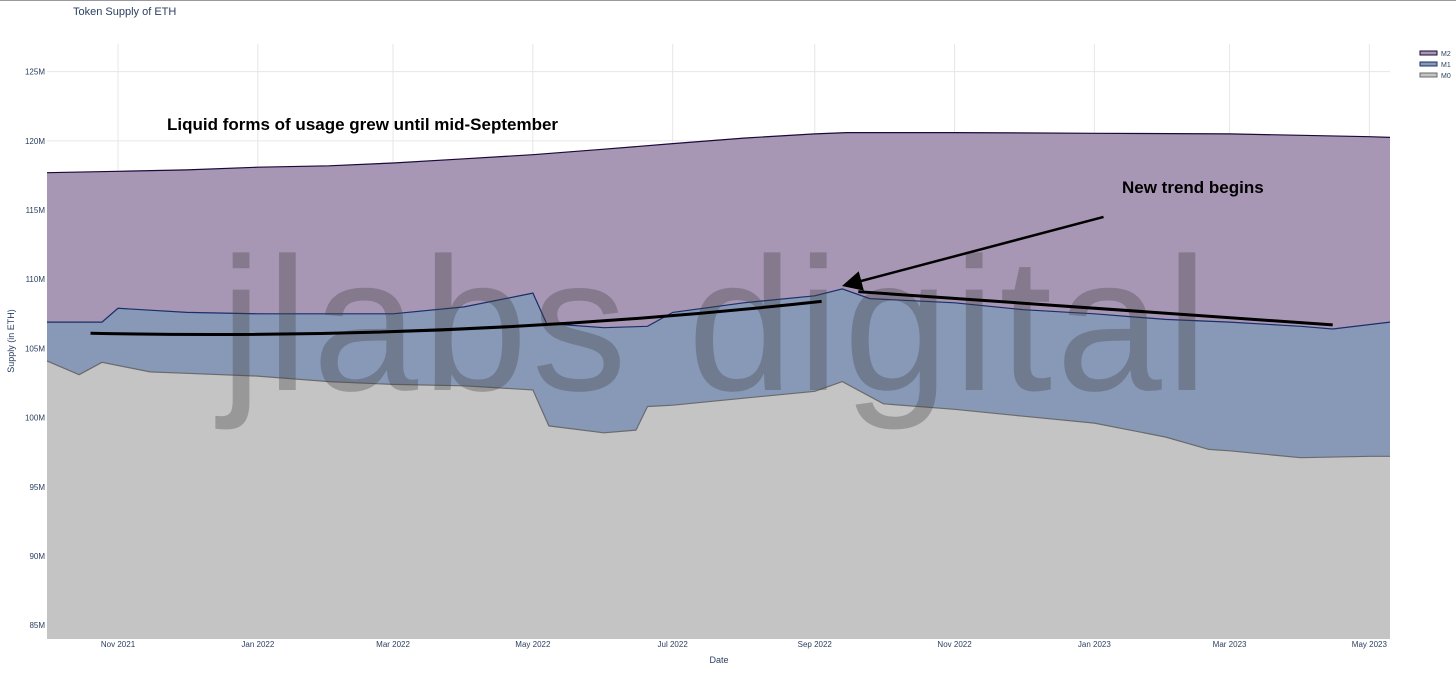 The image size is (1456, 674). What do you see at coordinates (393, 644) in the screenshot?
I see `x-tick-label: Mar 2022` at bounding box center [393, 644].